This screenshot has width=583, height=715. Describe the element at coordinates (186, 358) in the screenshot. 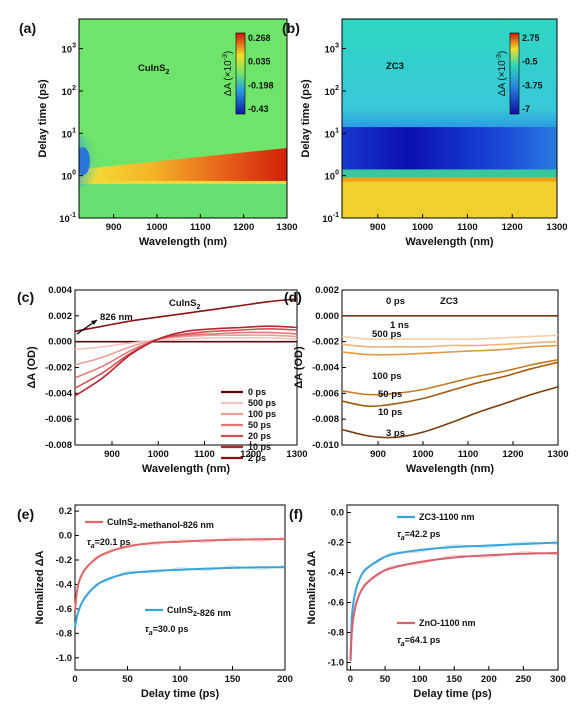

I see `c-series-line-20-ps` at that location.